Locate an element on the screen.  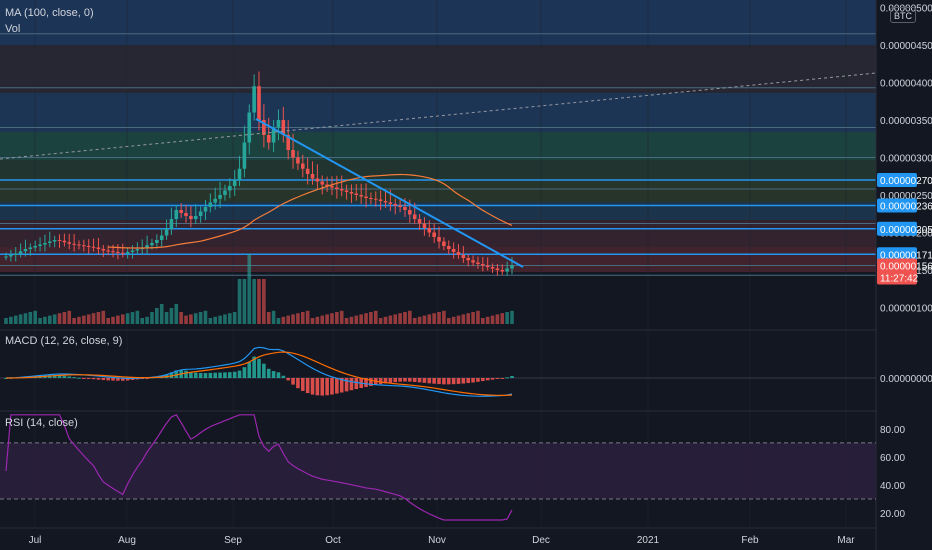
rsi-axis: 80.00 60.00 40.00 20.00 is located at coordinates (892, 472).